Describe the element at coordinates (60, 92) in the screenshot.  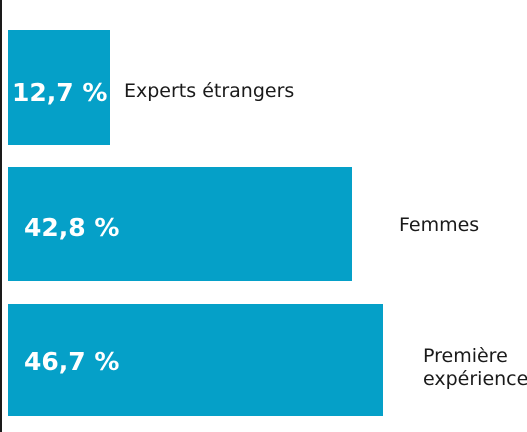
I see `bar-value-label: 12,7 %` at that location.